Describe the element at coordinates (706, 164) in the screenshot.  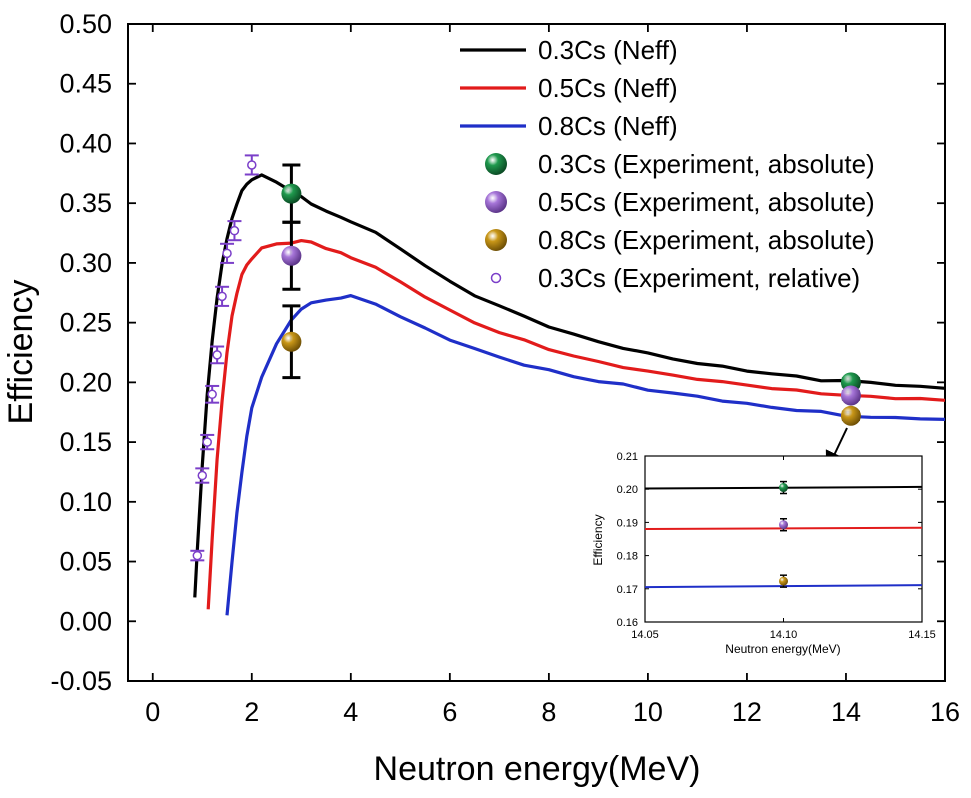
I see `legend-label: 0.3Cs (Experiment, absolute)` at that location.